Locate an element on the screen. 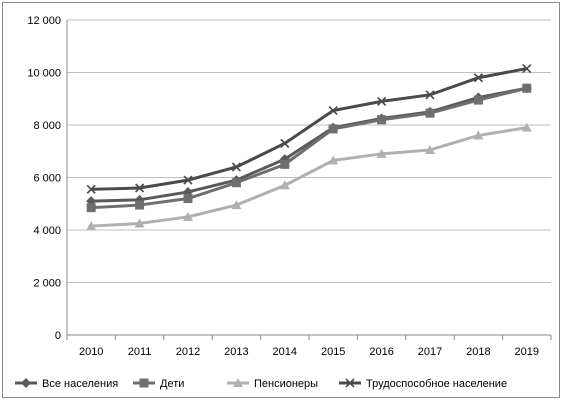  legend-item: Все населения is located at coordinates (66, 384).